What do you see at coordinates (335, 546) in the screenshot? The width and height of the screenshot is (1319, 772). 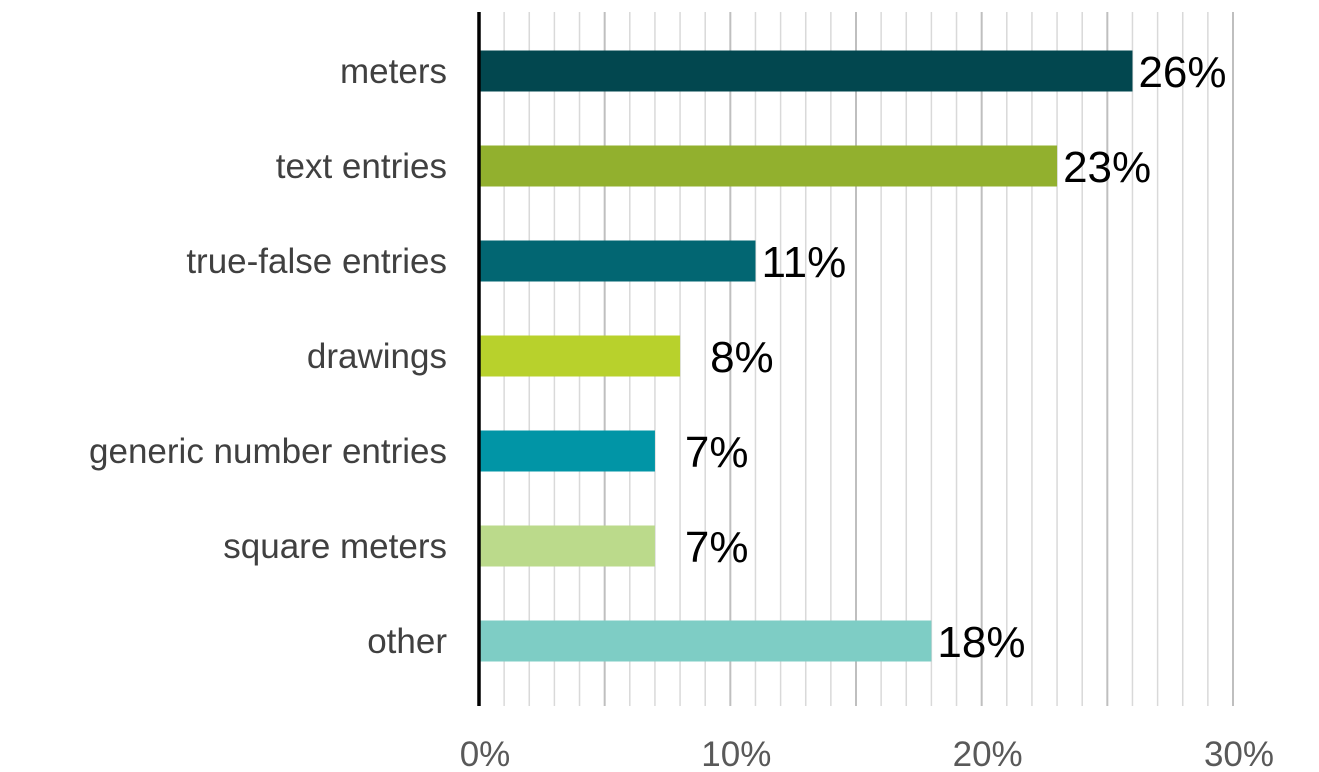 I see `category-label: square meters` at bounding box center [335, 546].